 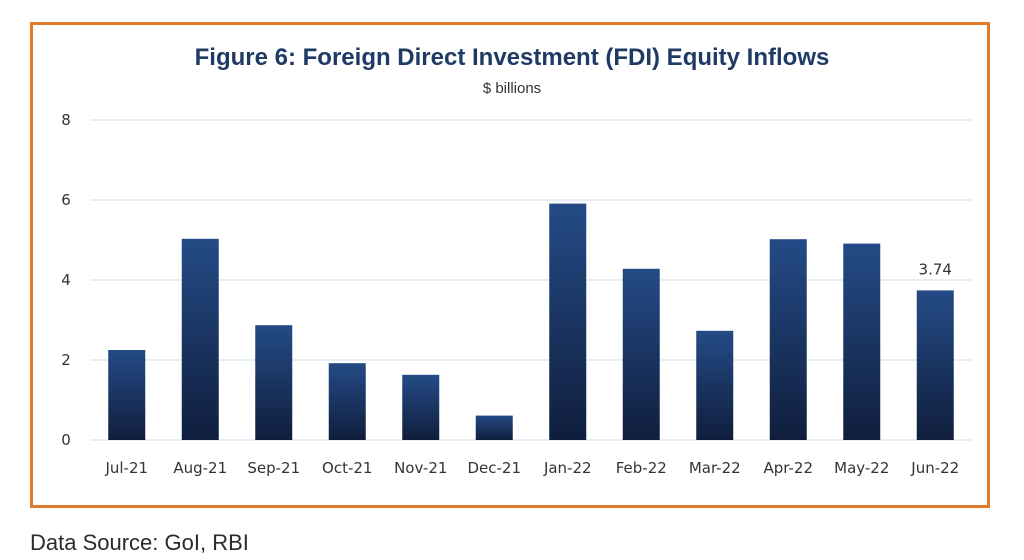 What do you see at coordinates (273, 468) in the screenshot?
I see `x-tick-label: Sep-21` at bounding box center [273, 468].